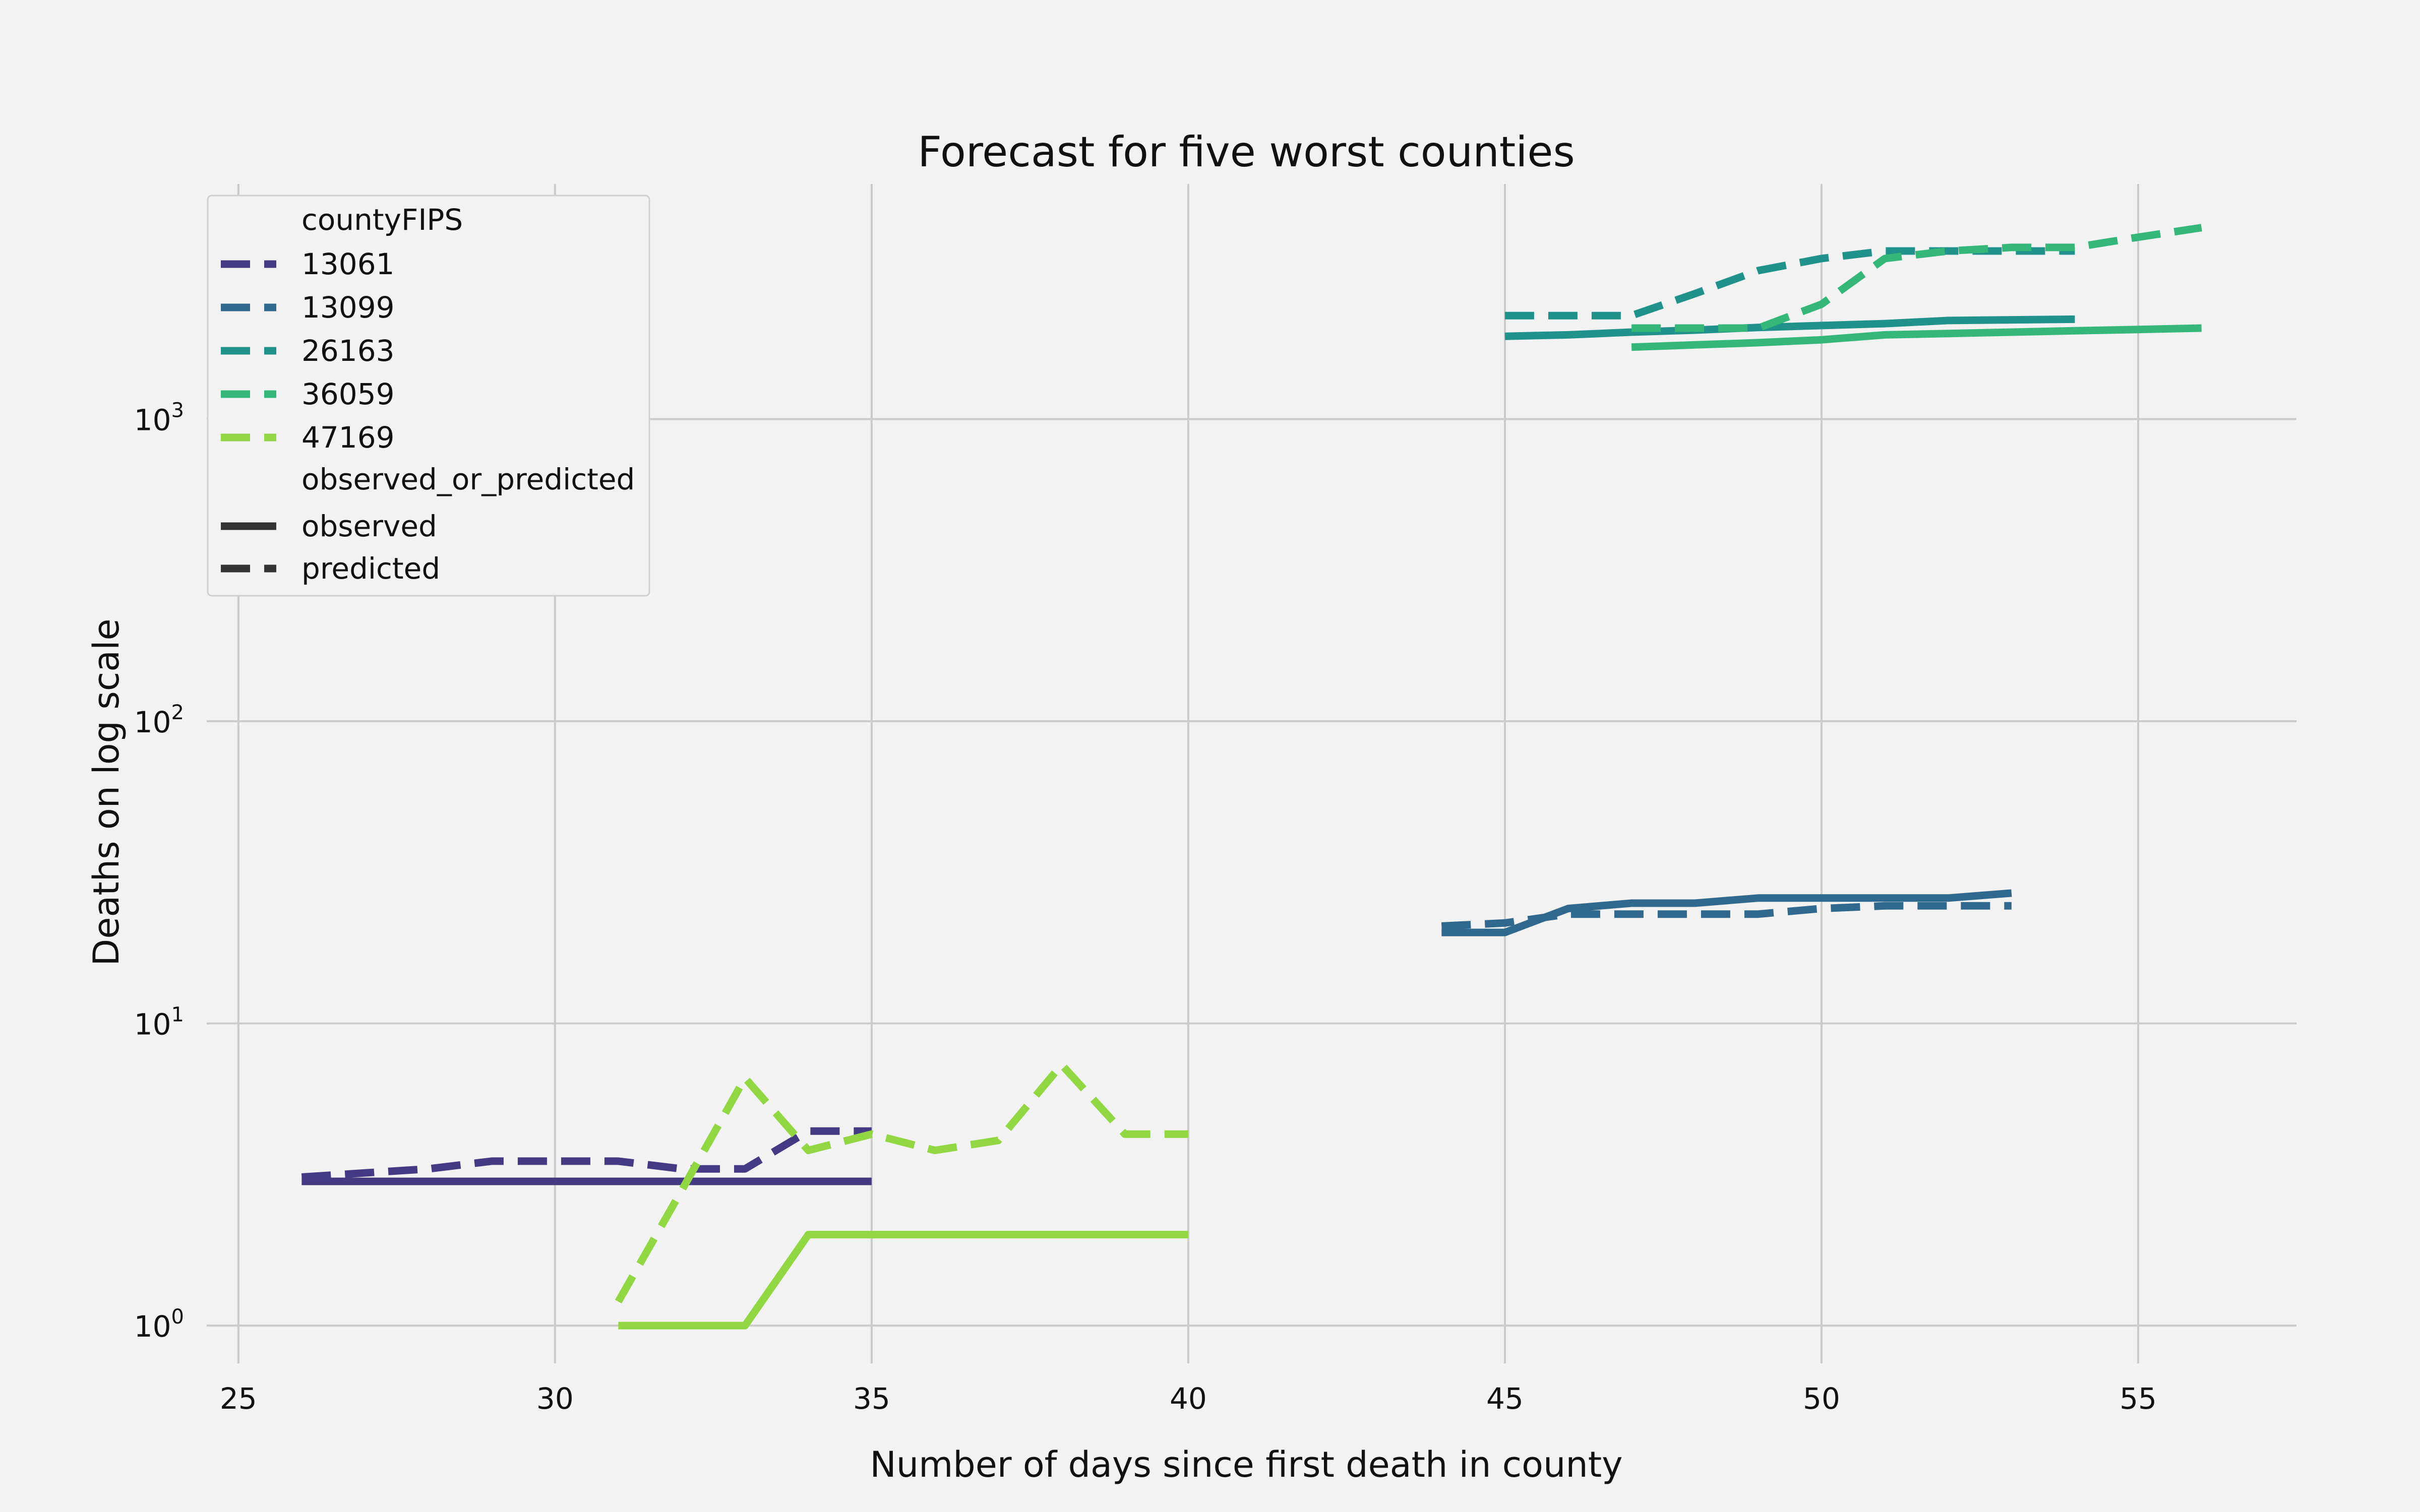  Describe the element at coordinates (555, 1398) in the screenshot. I see `x-tick-label: 30` at that location.